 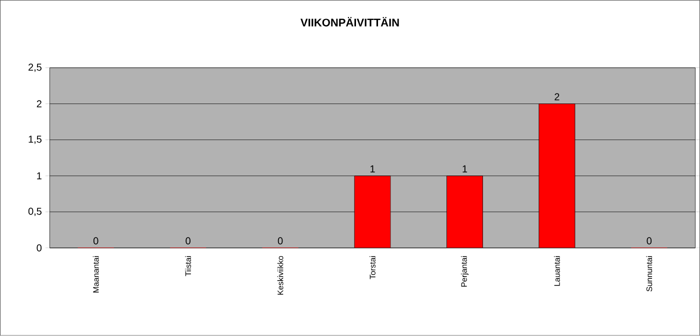 I want to click on y-tick-label: 2,5, so click(x=35, y=68).